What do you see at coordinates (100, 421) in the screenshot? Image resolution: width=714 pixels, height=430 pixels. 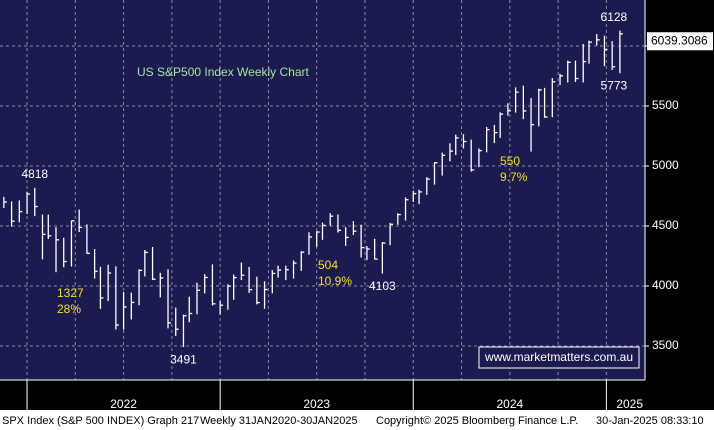 I see `footer-text: SPX Index (S&P 500 INDEX) Graph 217` at bounding box center [100, 421].